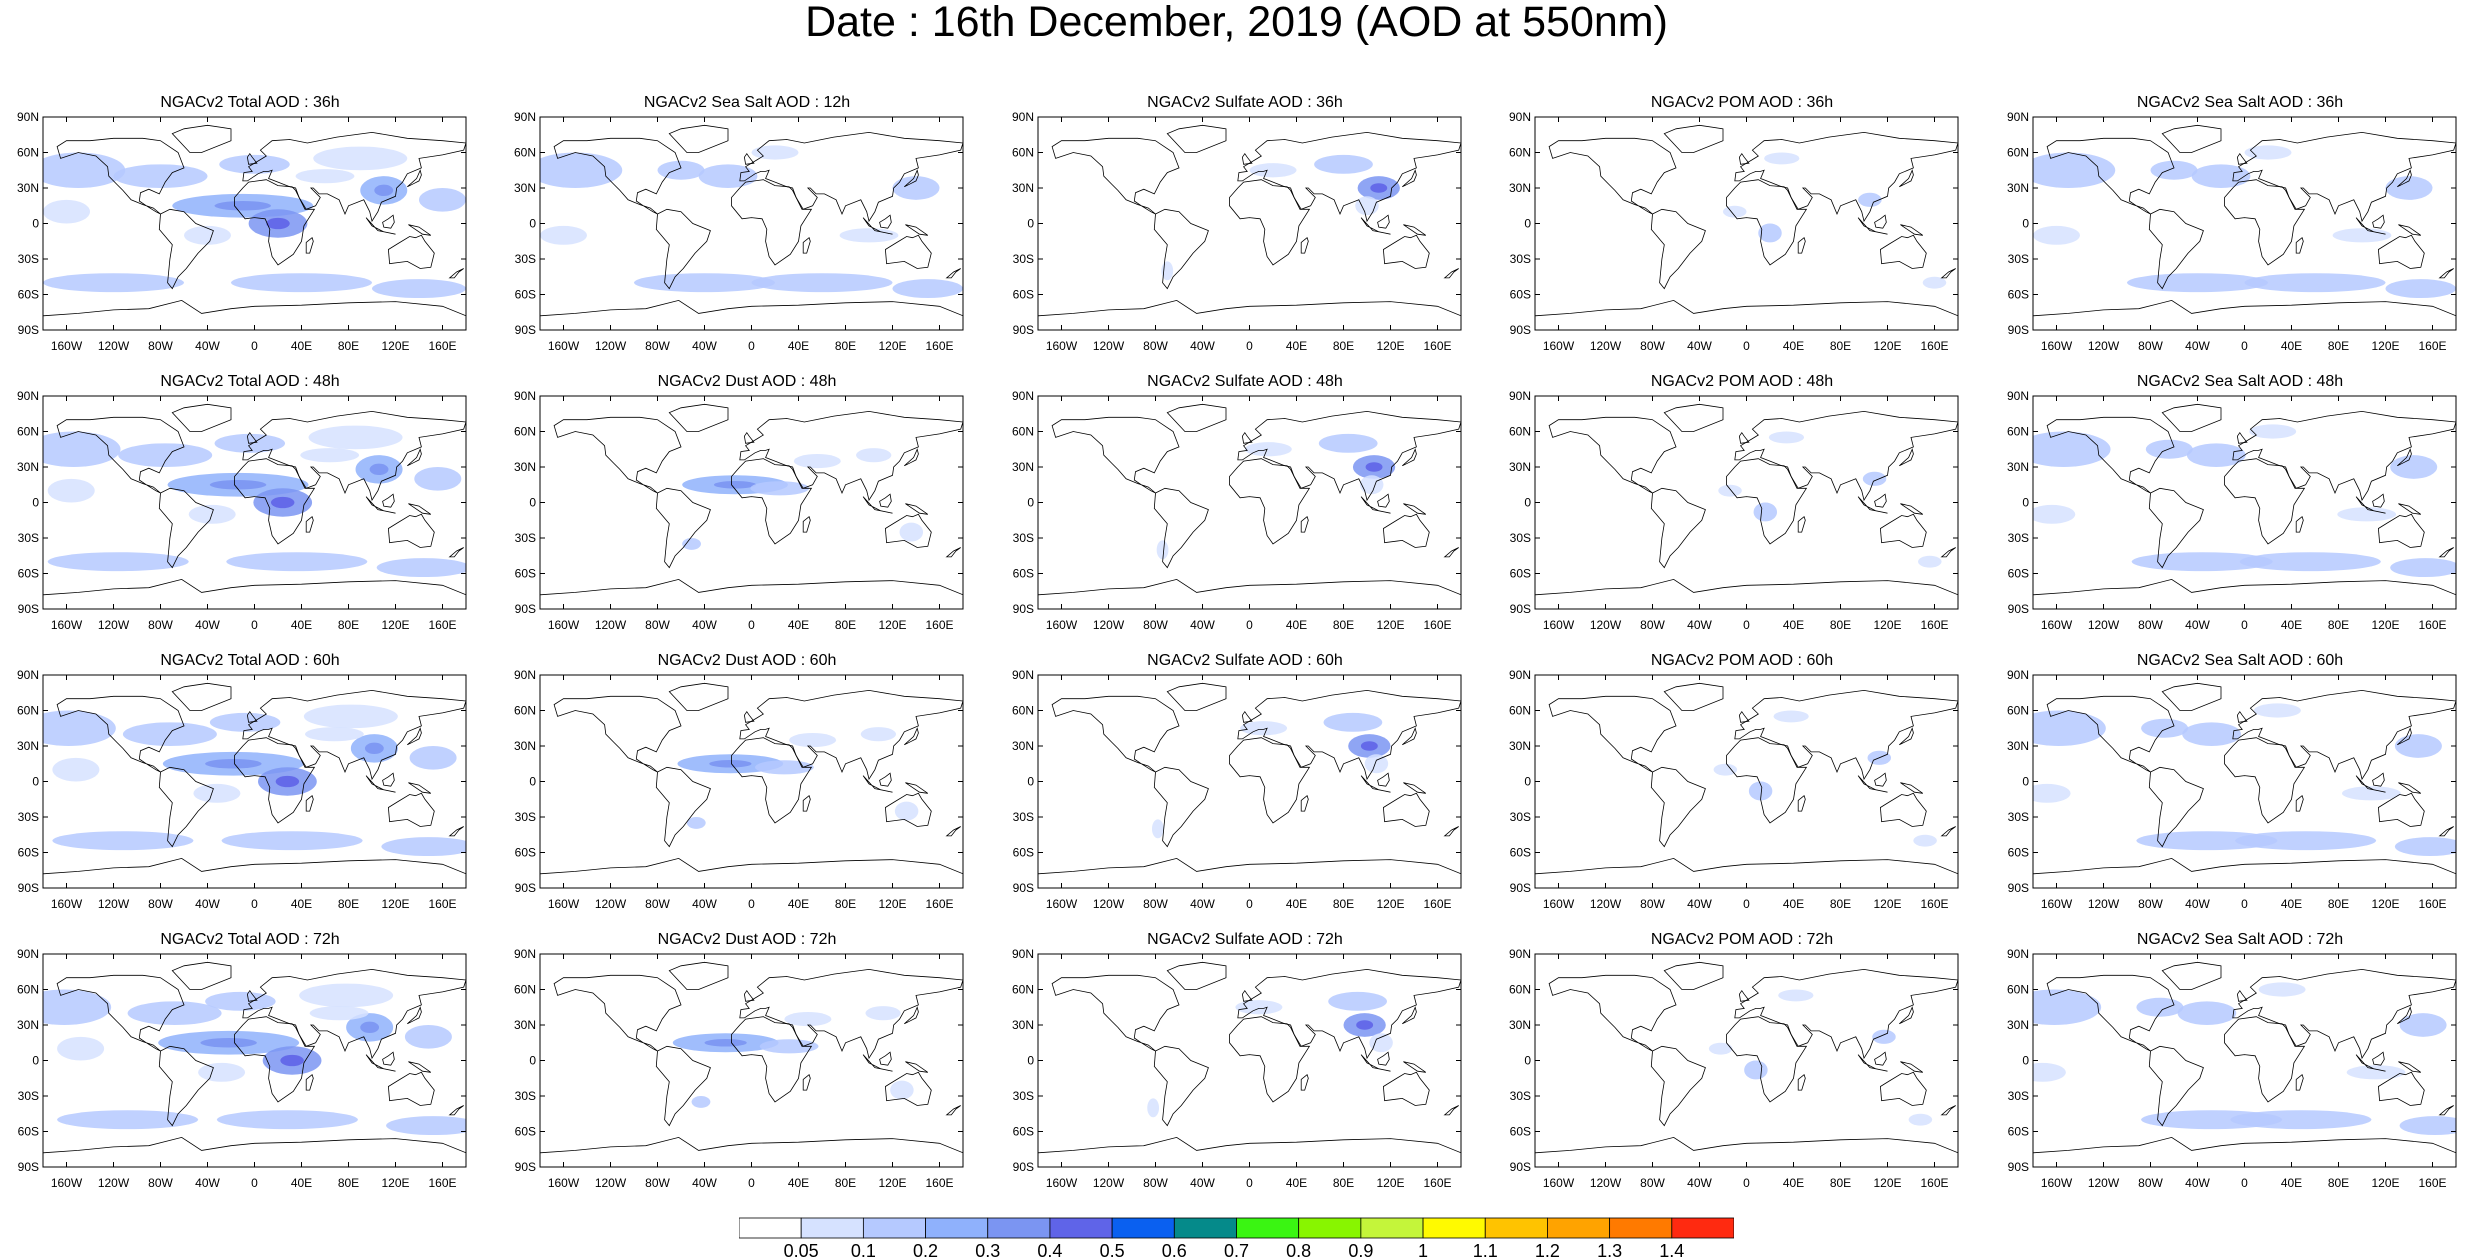 This screenshot has width=2473, height=1260. What do you see at coordinates (1746, 223) in the screenshot?
I see `map-frame` at bounding box center [1746, 223].